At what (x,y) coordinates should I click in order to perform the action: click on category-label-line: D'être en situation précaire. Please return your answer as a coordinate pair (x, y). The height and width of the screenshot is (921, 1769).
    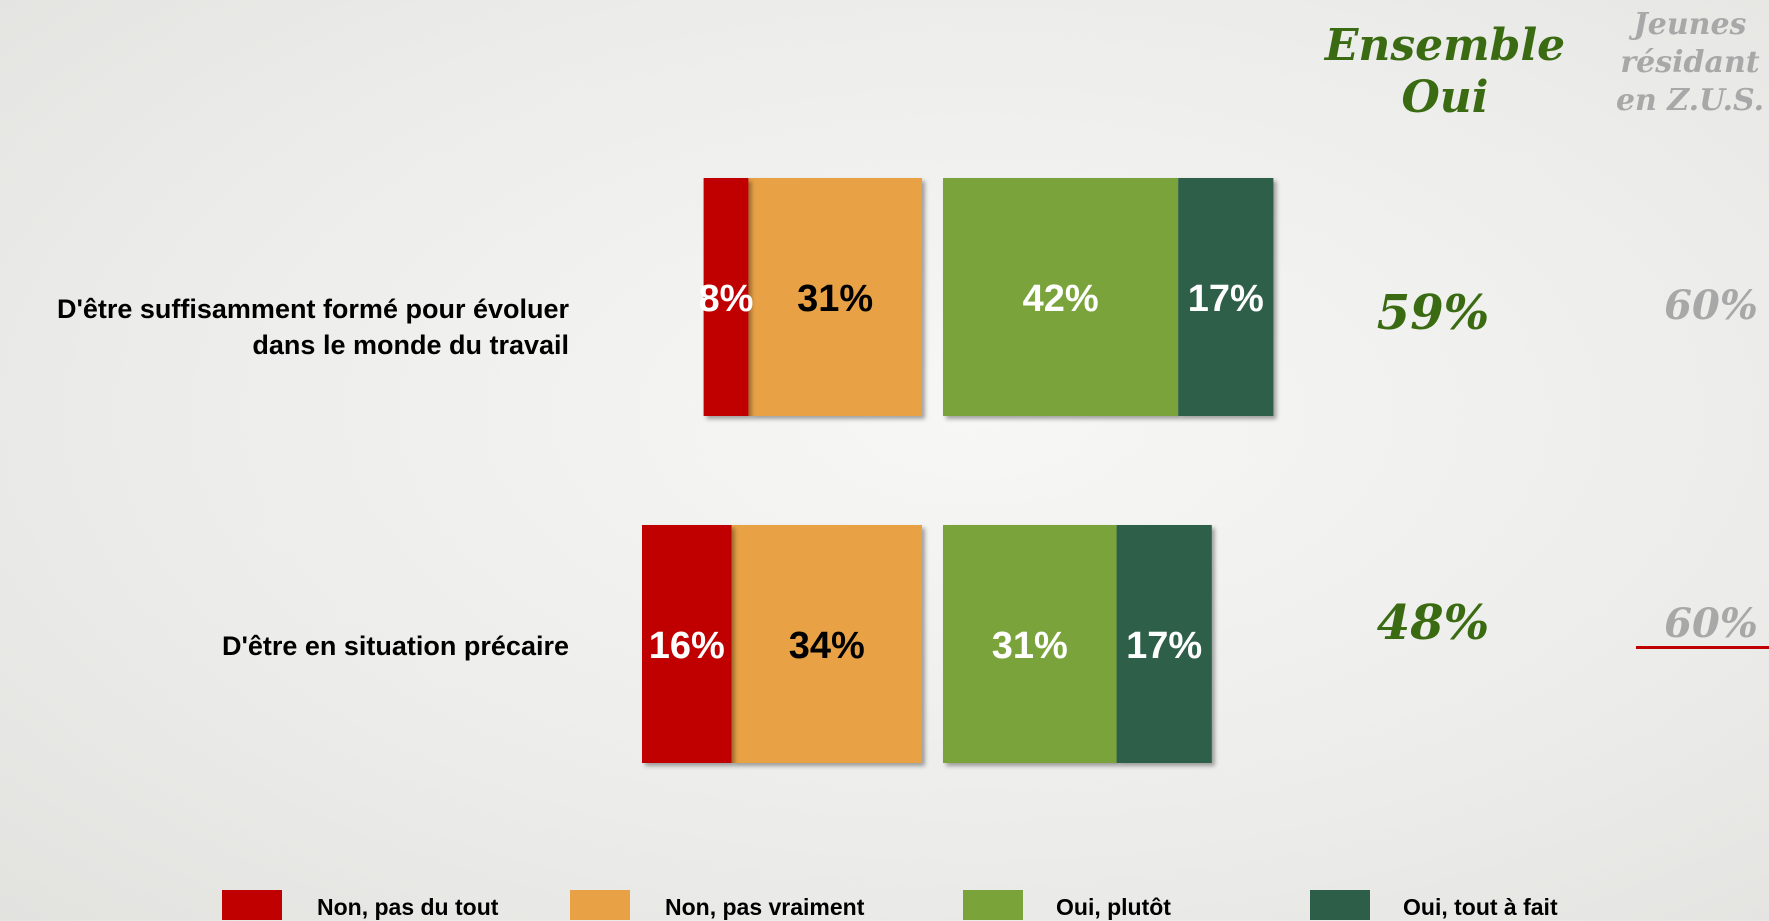
    Looking at the image, I should click on (395, 646).